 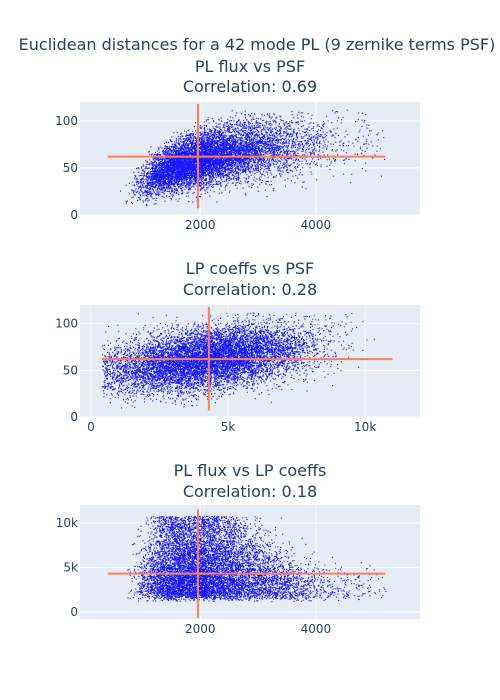 What do you see at coordinates (365, 427) in the screenshot?
I see `x-tick-label: 10k` at bounding box center [365, 427].